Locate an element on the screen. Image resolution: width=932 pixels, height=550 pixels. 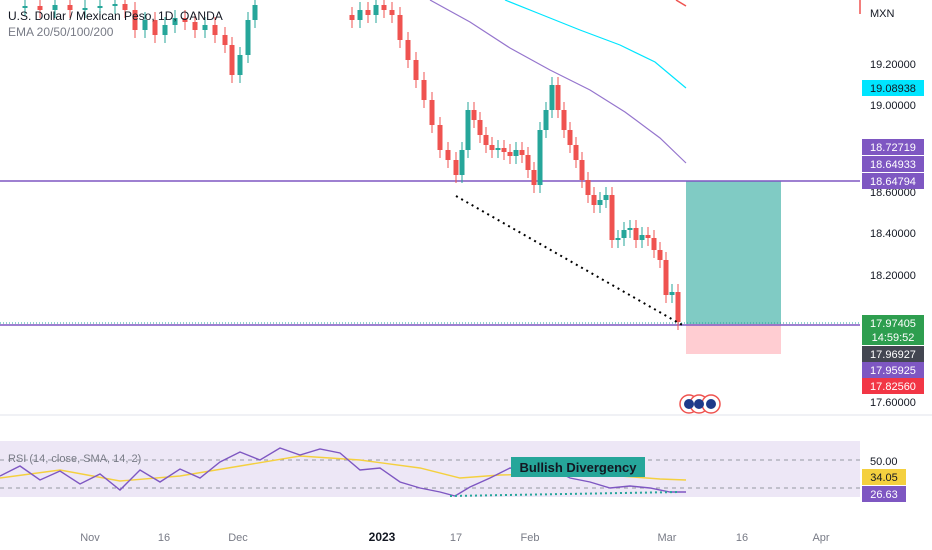
price-tick: 19.00000 is located at coordinates (893, 106).